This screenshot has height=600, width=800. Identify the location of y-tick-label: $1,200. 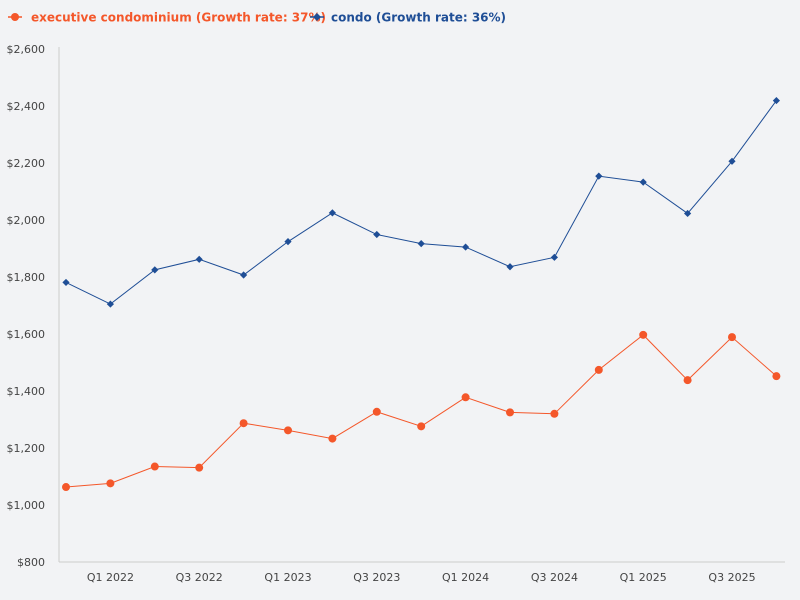
(26, 448).